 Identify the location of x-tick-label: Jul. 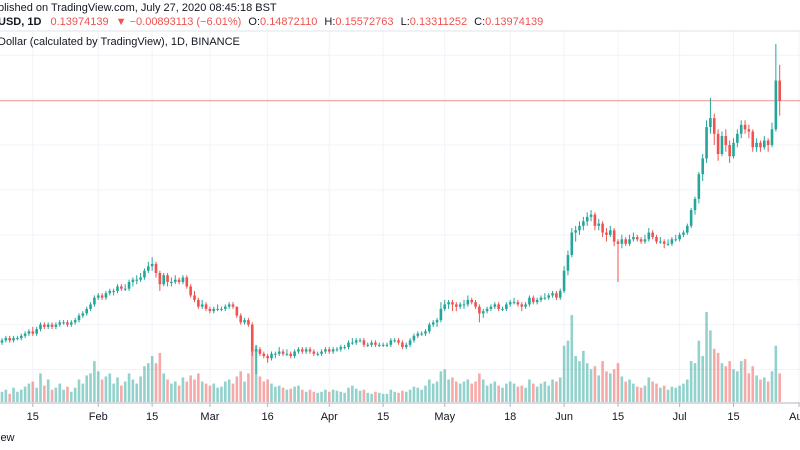
(680, 417).